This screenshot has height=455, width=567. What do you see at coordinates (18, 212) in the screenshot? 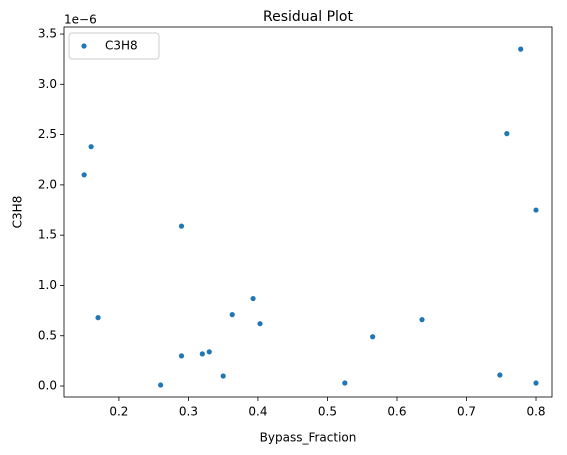
I see `y-axis-label: C3H8` at bounding box center [18, 212].